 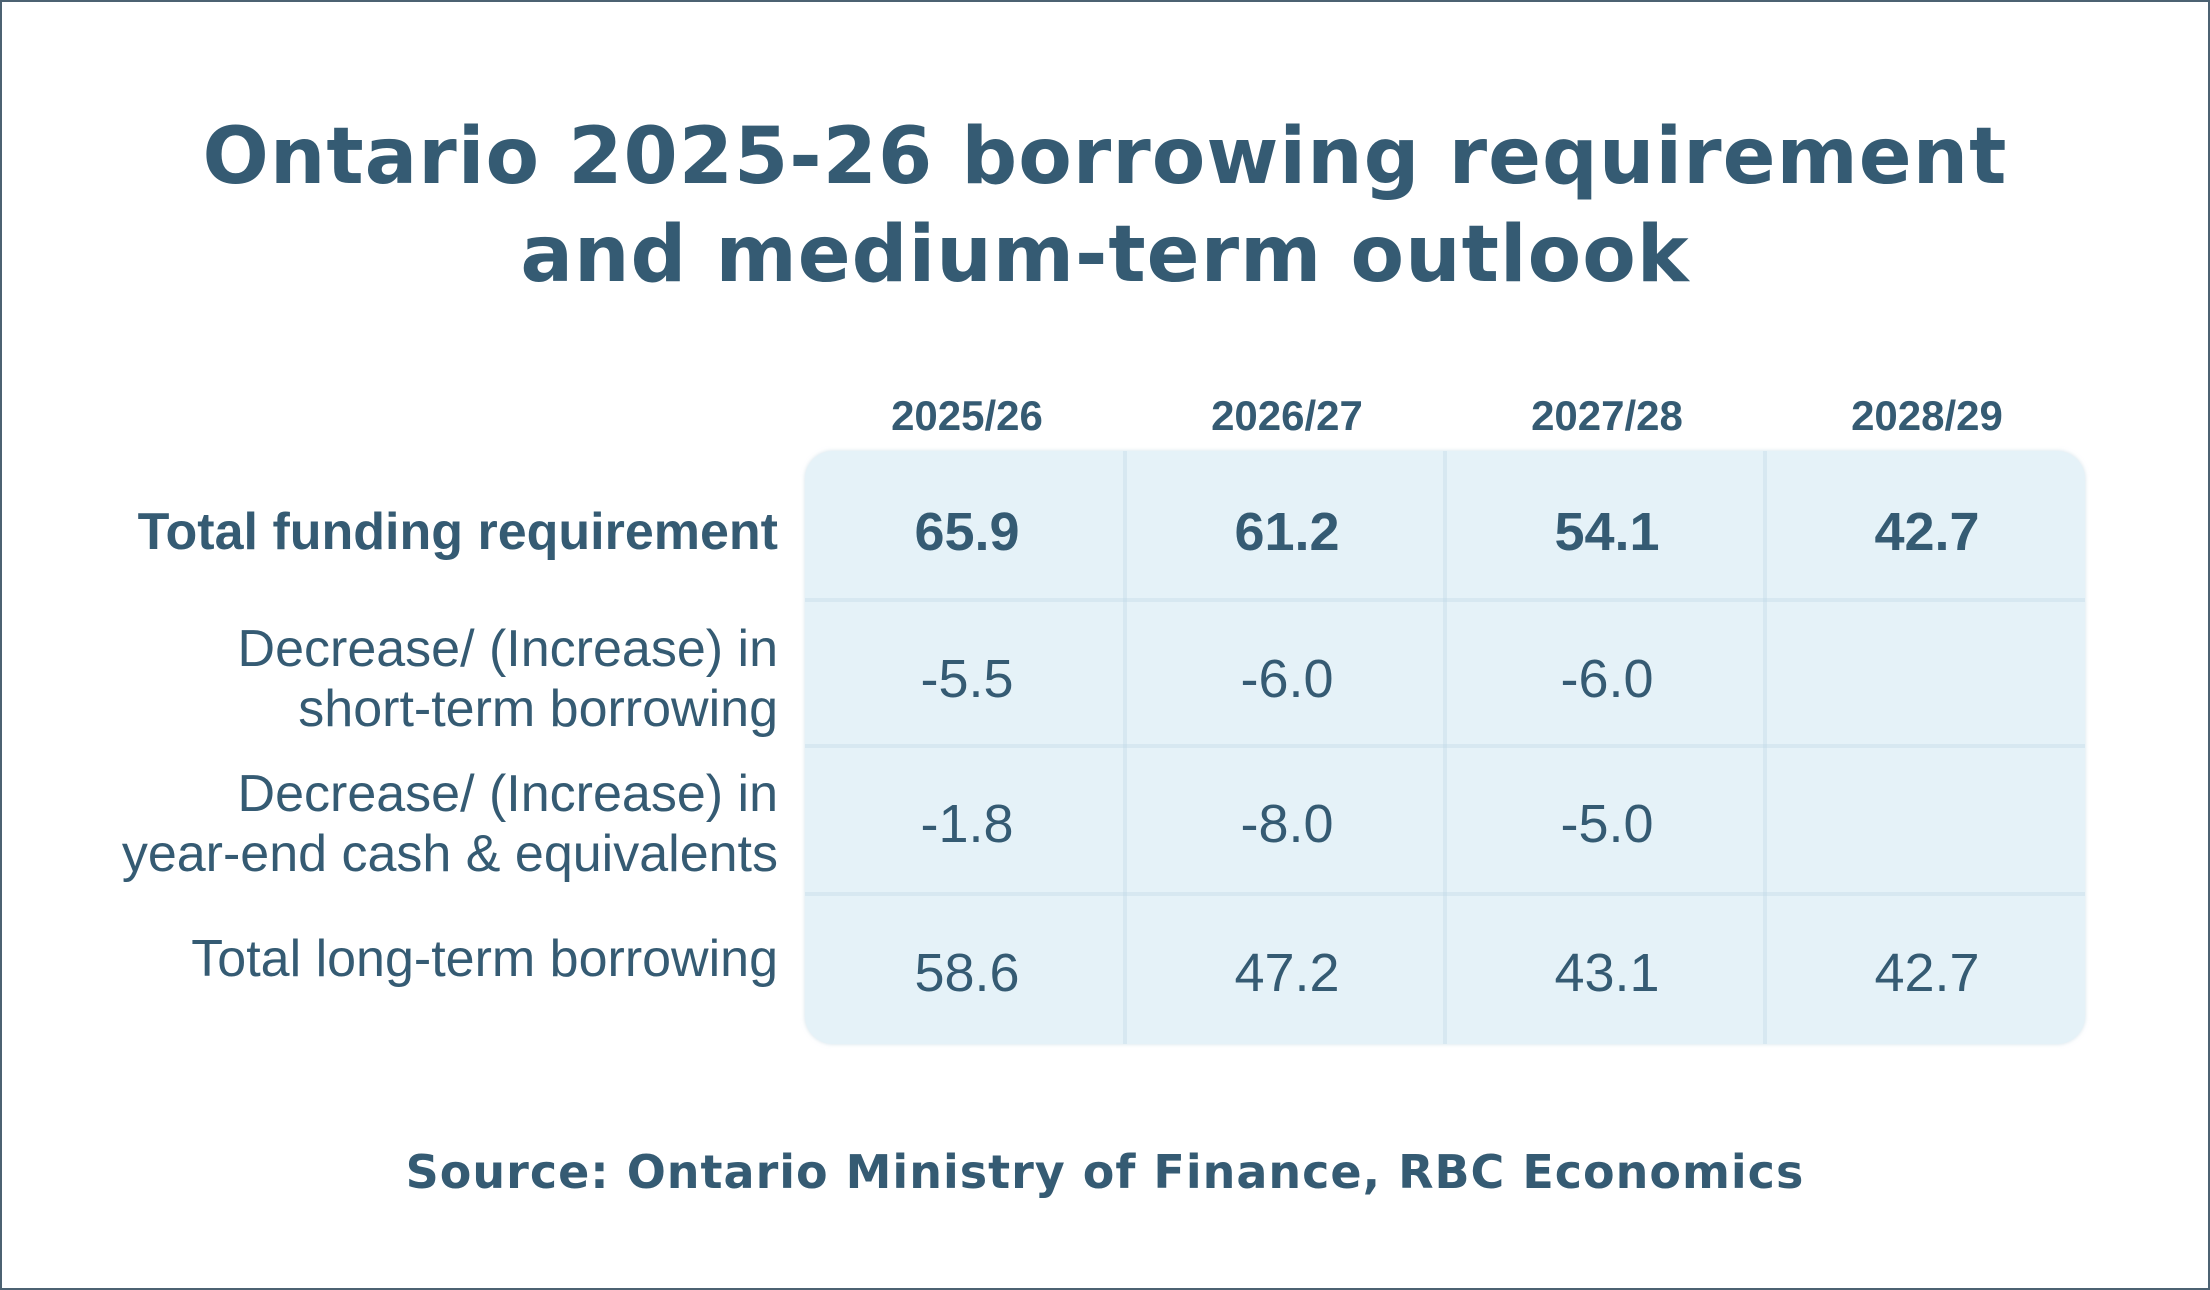 I want to click on table-cell: -1.8, so click(x=967, y=824).